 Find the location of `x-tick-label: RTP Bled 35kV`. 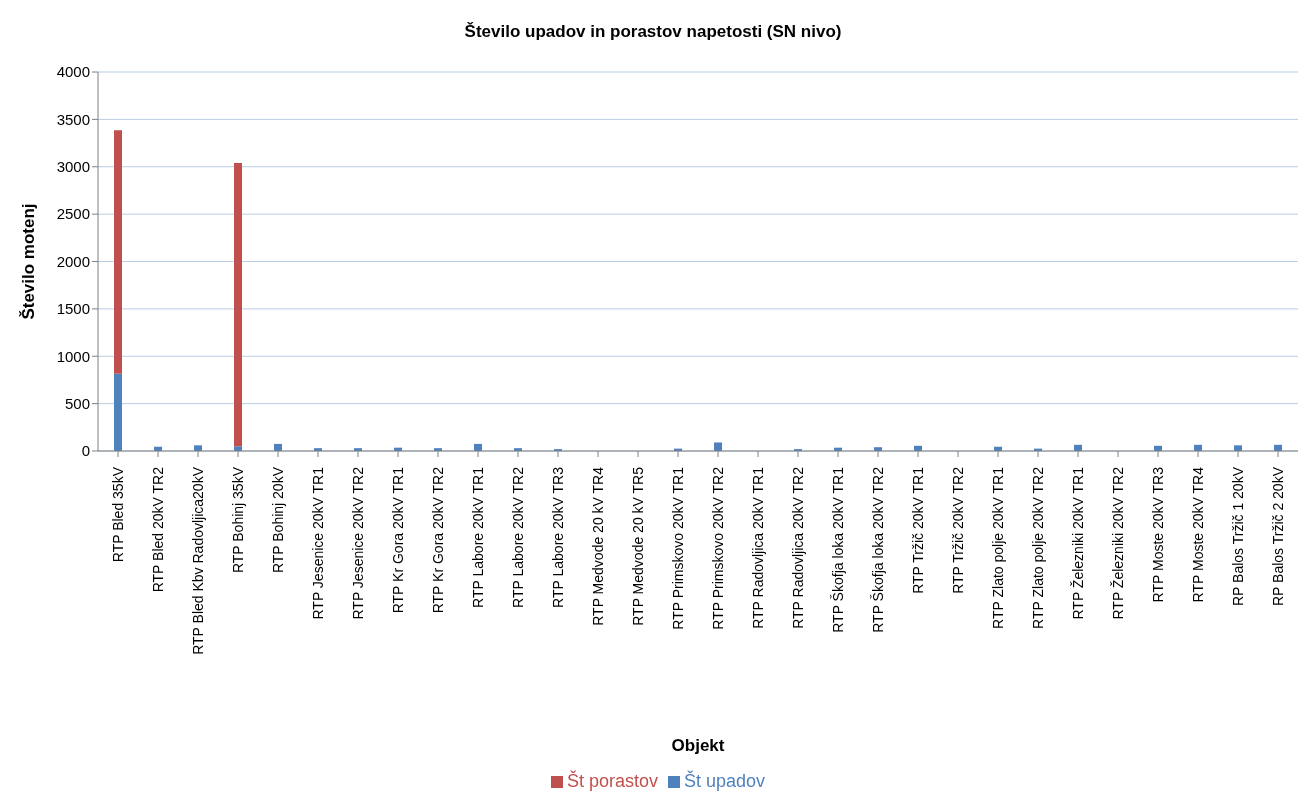

x-tick-label: RTP Bled 35kV is located at coordinates (118, 514).